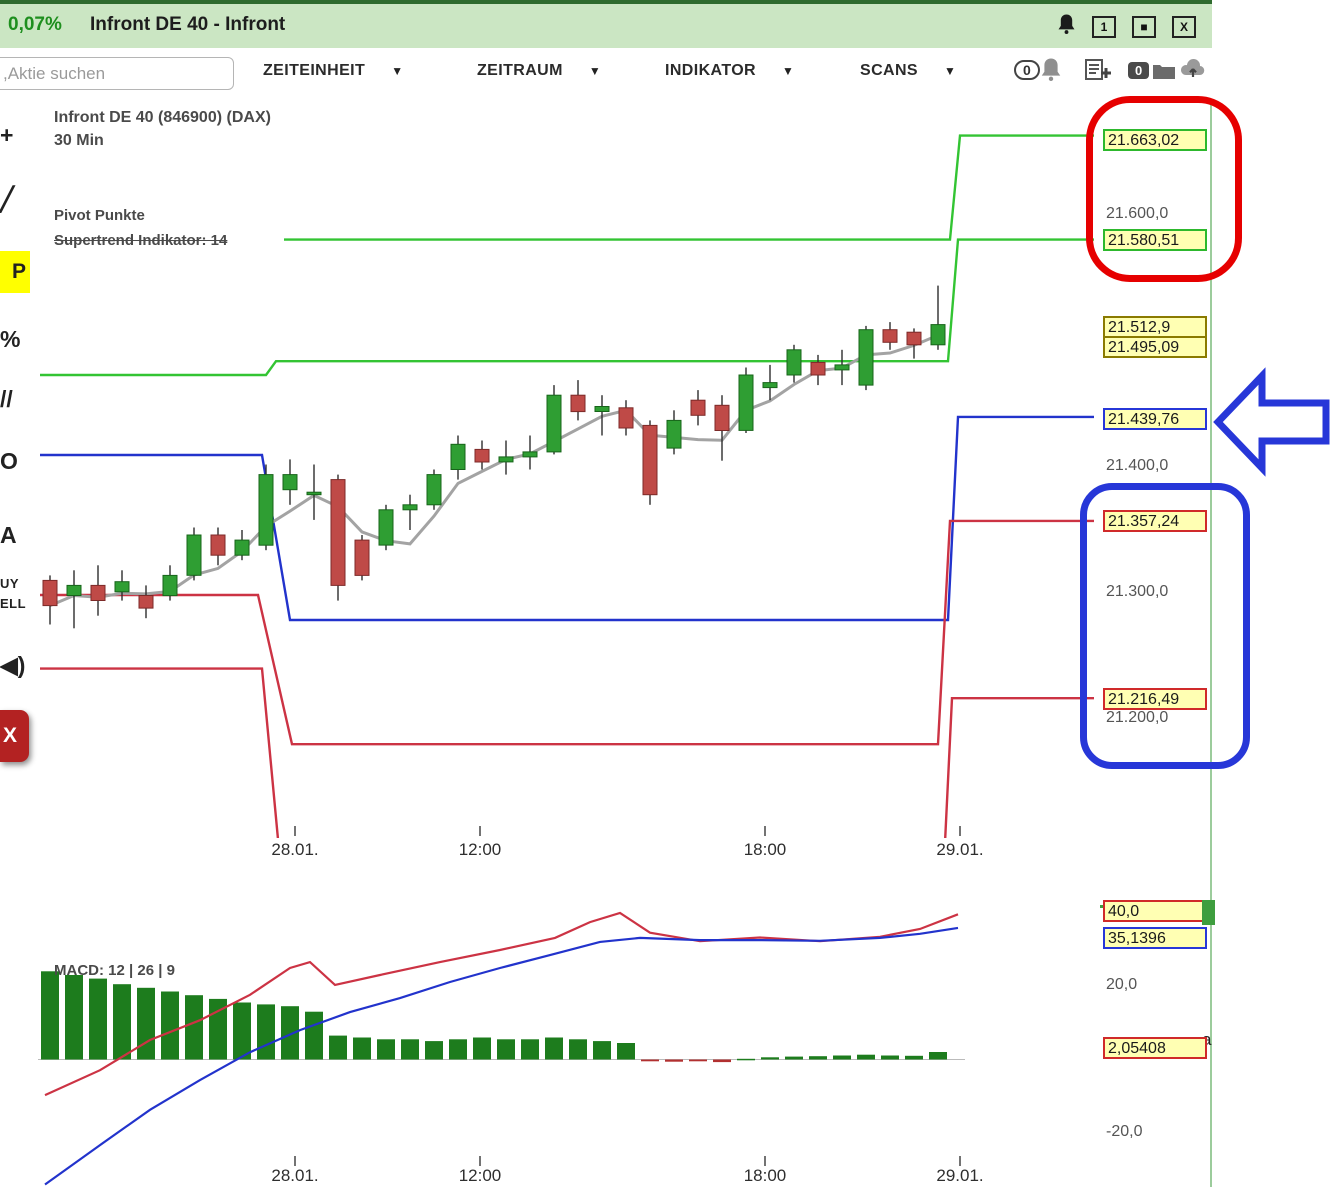 The width and height of the screenshot is (1343, 1187). What do you see at coordinates (114, 970) in the screenshot?
I see `macd-indicator-label: MACD: 12 | 26 | 9` at bounding box center [114, 970].